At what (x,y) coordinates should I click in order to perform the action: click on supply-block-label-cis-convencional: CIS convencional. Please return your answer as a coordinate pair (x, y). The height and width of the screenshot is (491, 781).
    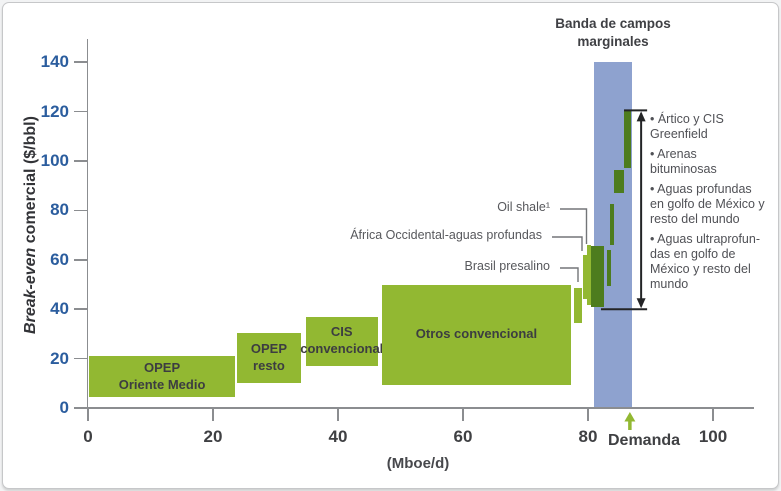
    Looking at the image, I should click on (342, 340).